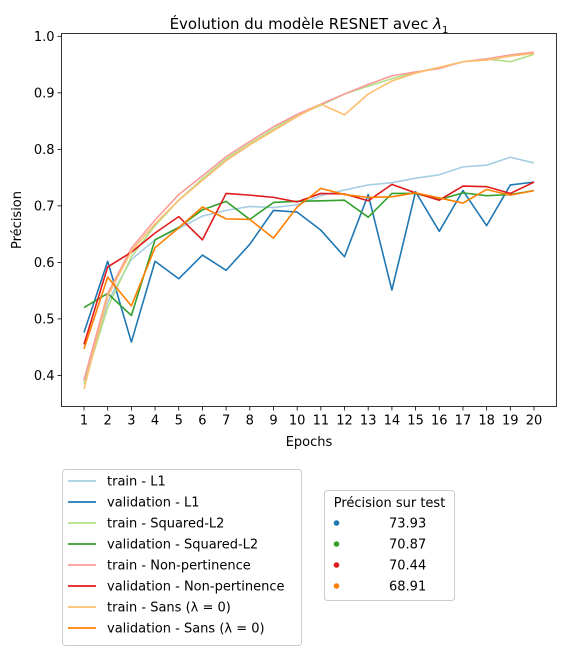 Image resolution: width=567 pixels, height=655 pixels. Describe the element at coordinates (510, 421) in the screenshot. I see `x-tick-label: 19` at that location.